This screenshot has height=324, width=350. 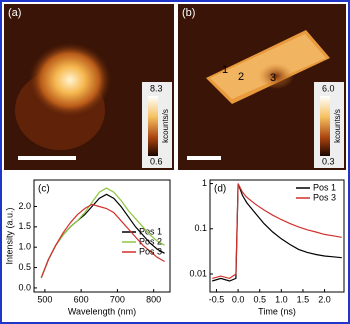 What do you see at coordinates (328, 161) in the screenshot?
I see `colorbar-min: 0.3` at bounding box center [328, 161].